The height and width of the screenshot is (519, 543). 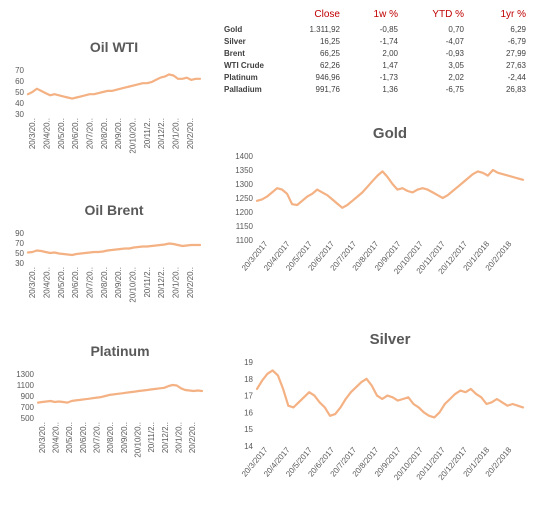 What do you see at coordinates (456, 77) in the screenshot?
I see `ytd-change: 2,02` at bounding box center [456, 77].